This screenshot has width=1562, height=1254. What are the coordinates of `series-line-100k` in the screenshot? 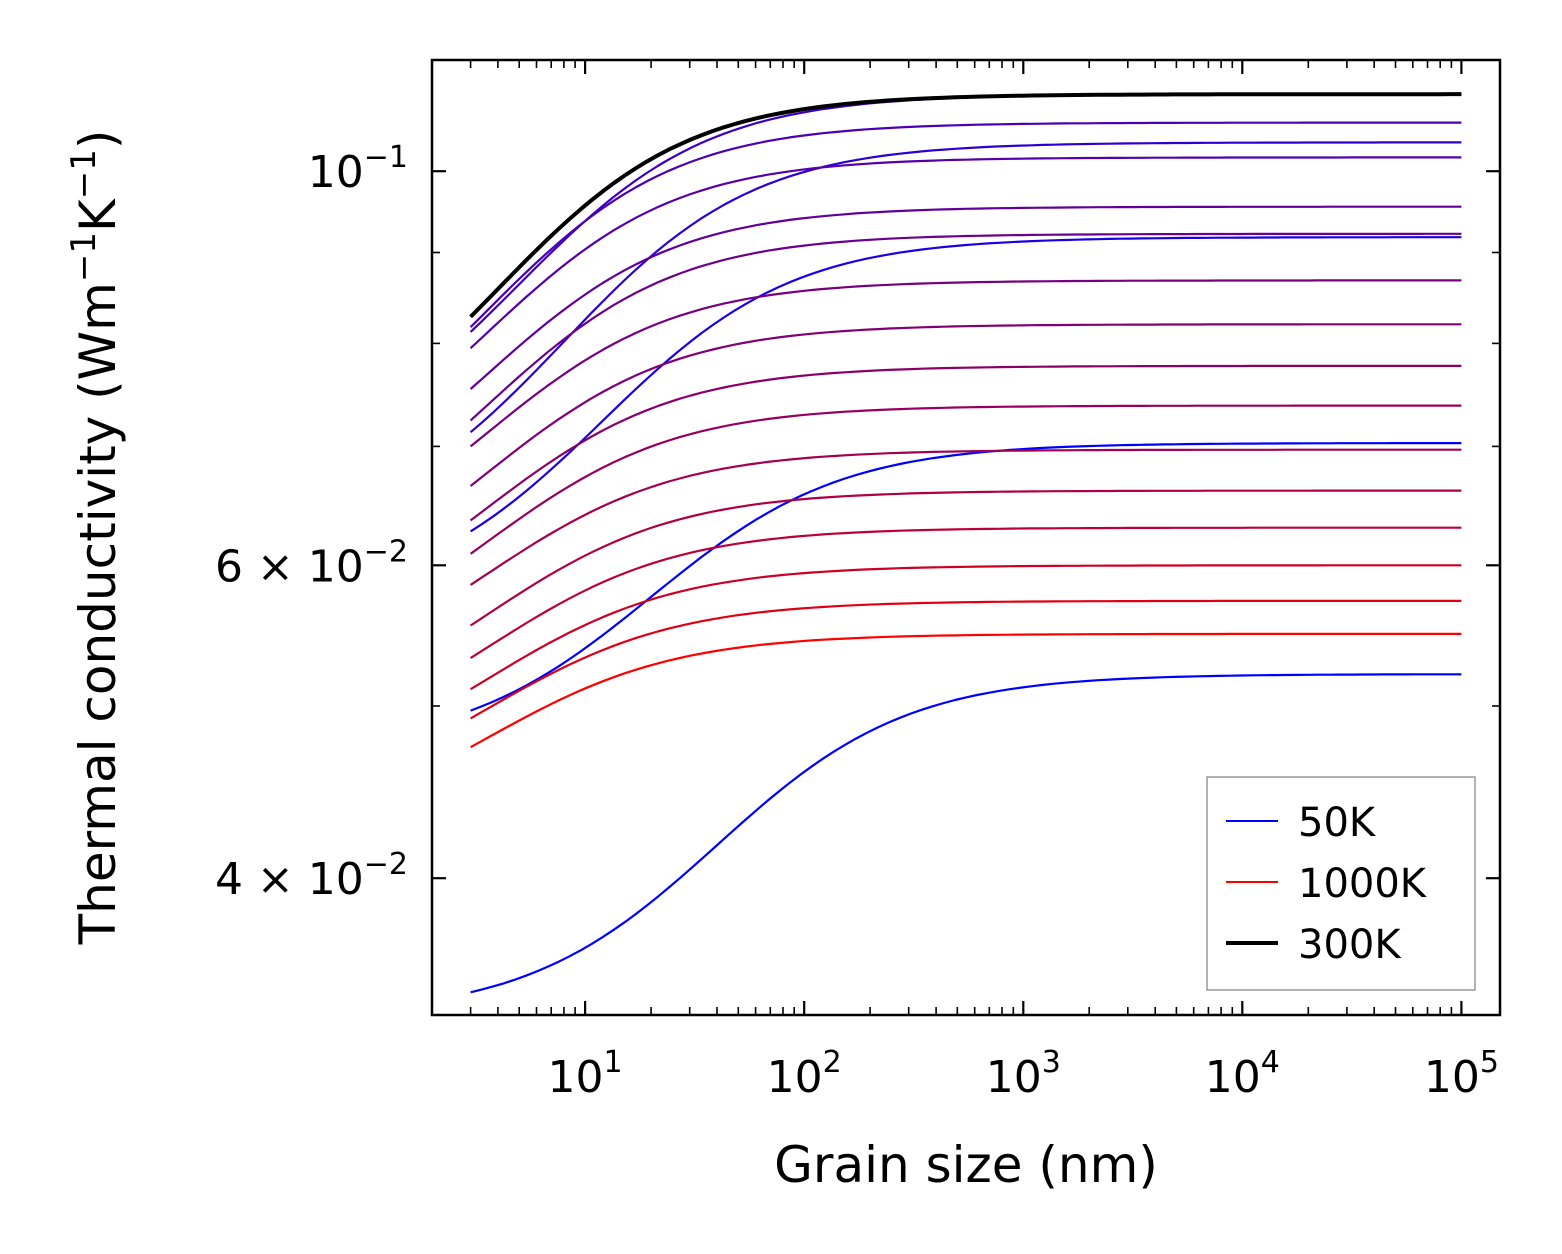 It's located at (966, 577).